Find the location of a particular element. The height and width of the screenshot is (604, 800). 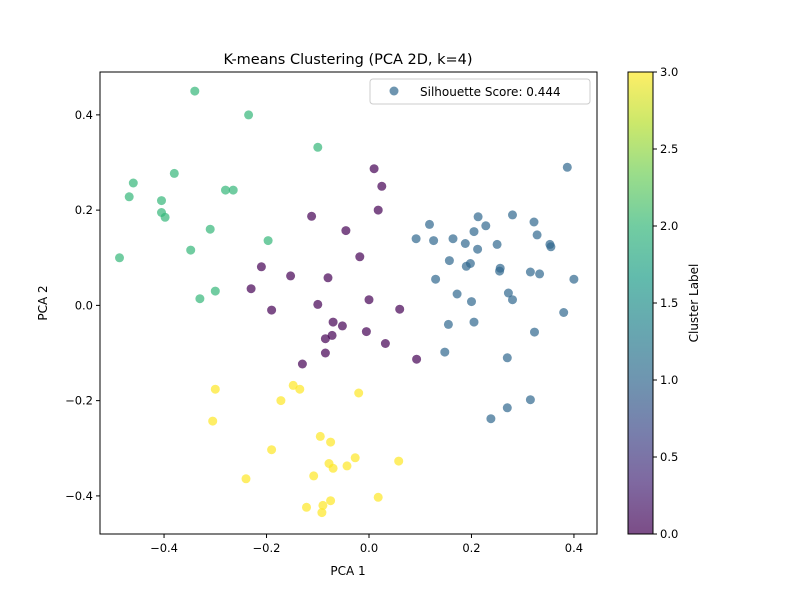

x-axis-label: PCA 1 is located at coordinates (347, 571).